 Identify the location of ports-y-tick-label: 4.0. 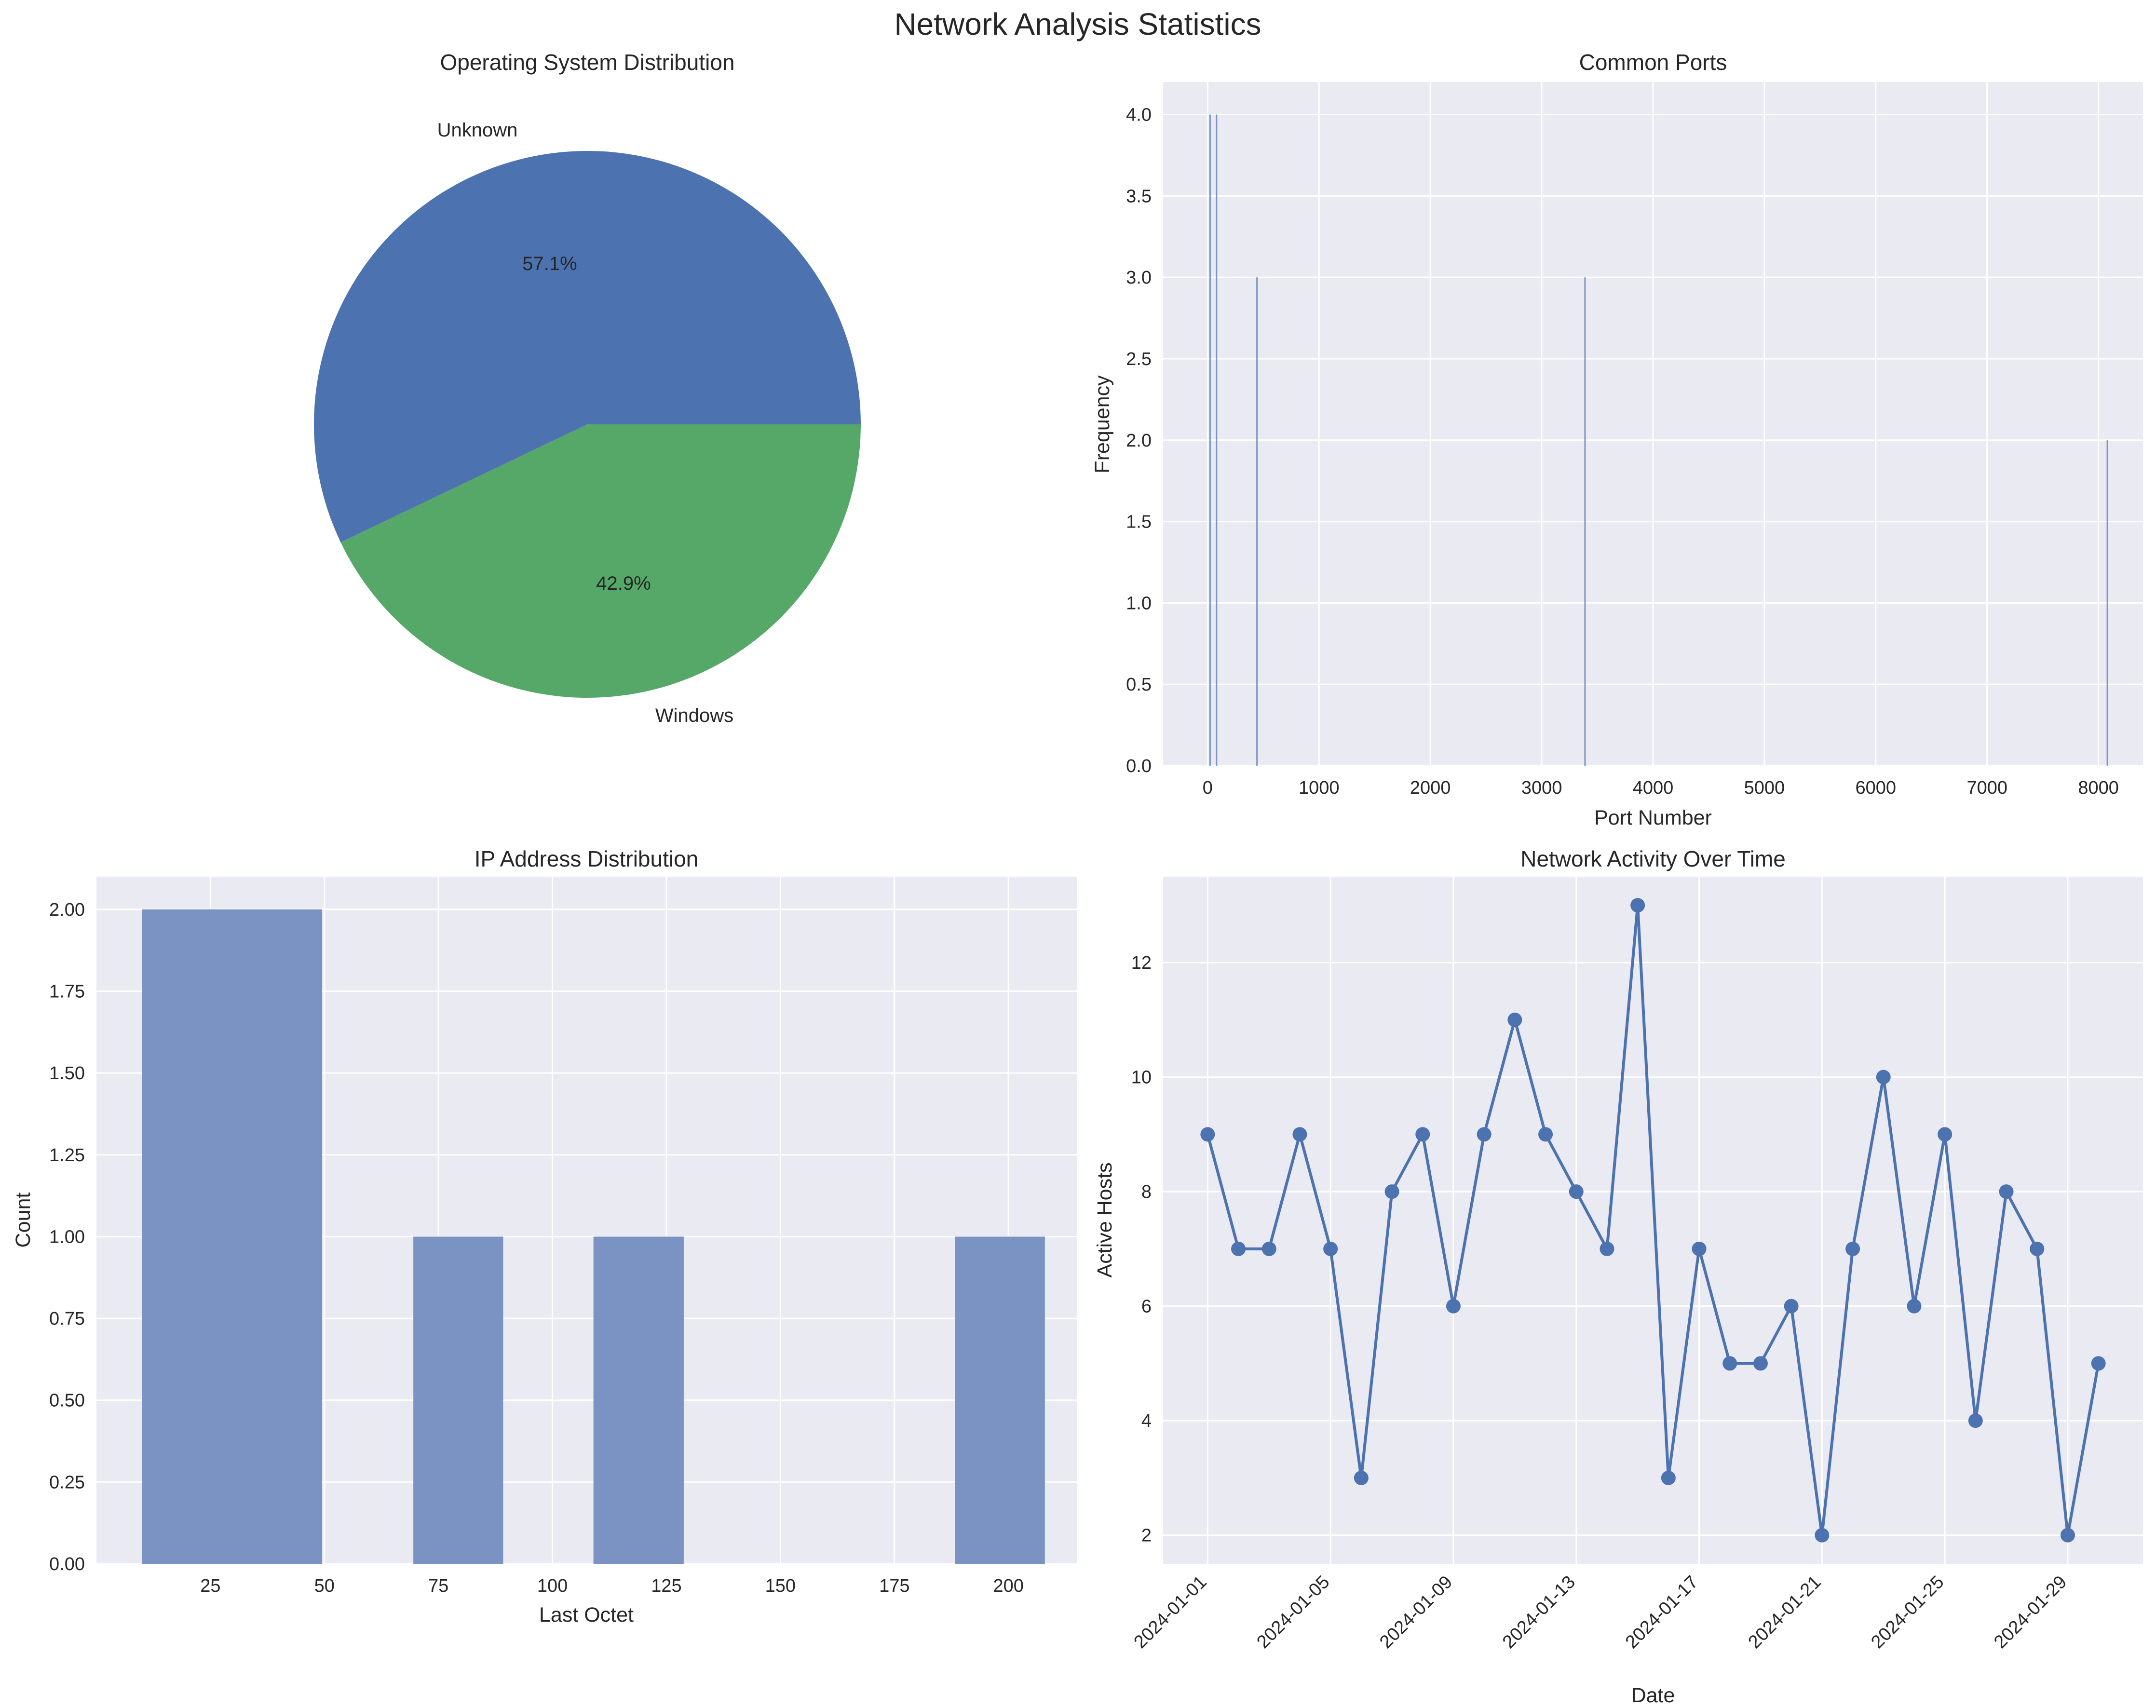
(1139, 115).